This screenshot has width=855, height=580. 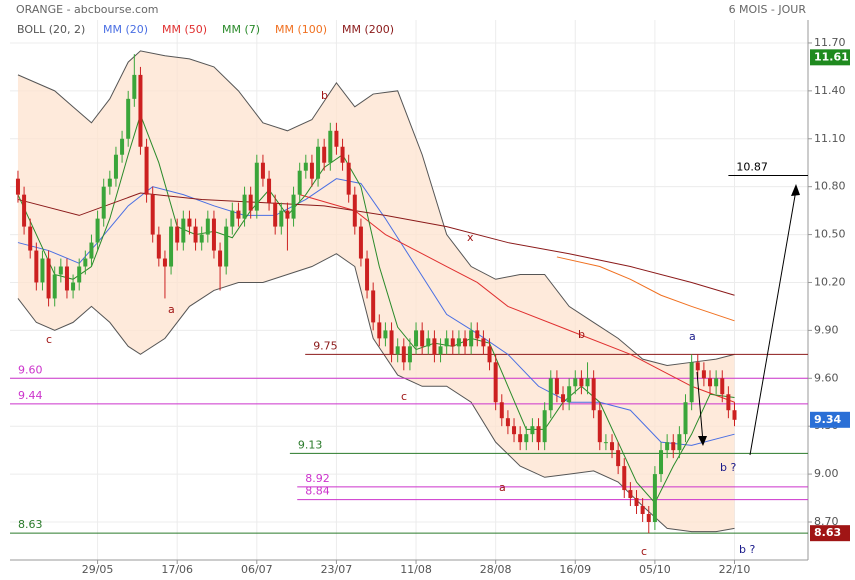 I want to click on legend-entry: MM (100), so click(x=301, y=29).